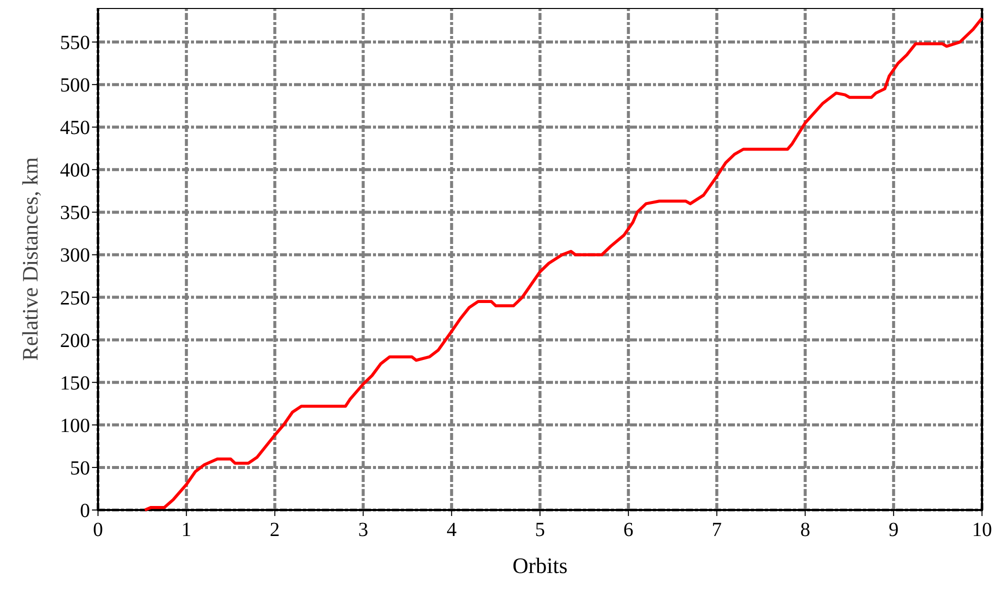 The height and width of the screenshot is (593, 1000). I want to click on y-tick-label: 200, so click(75, 341).